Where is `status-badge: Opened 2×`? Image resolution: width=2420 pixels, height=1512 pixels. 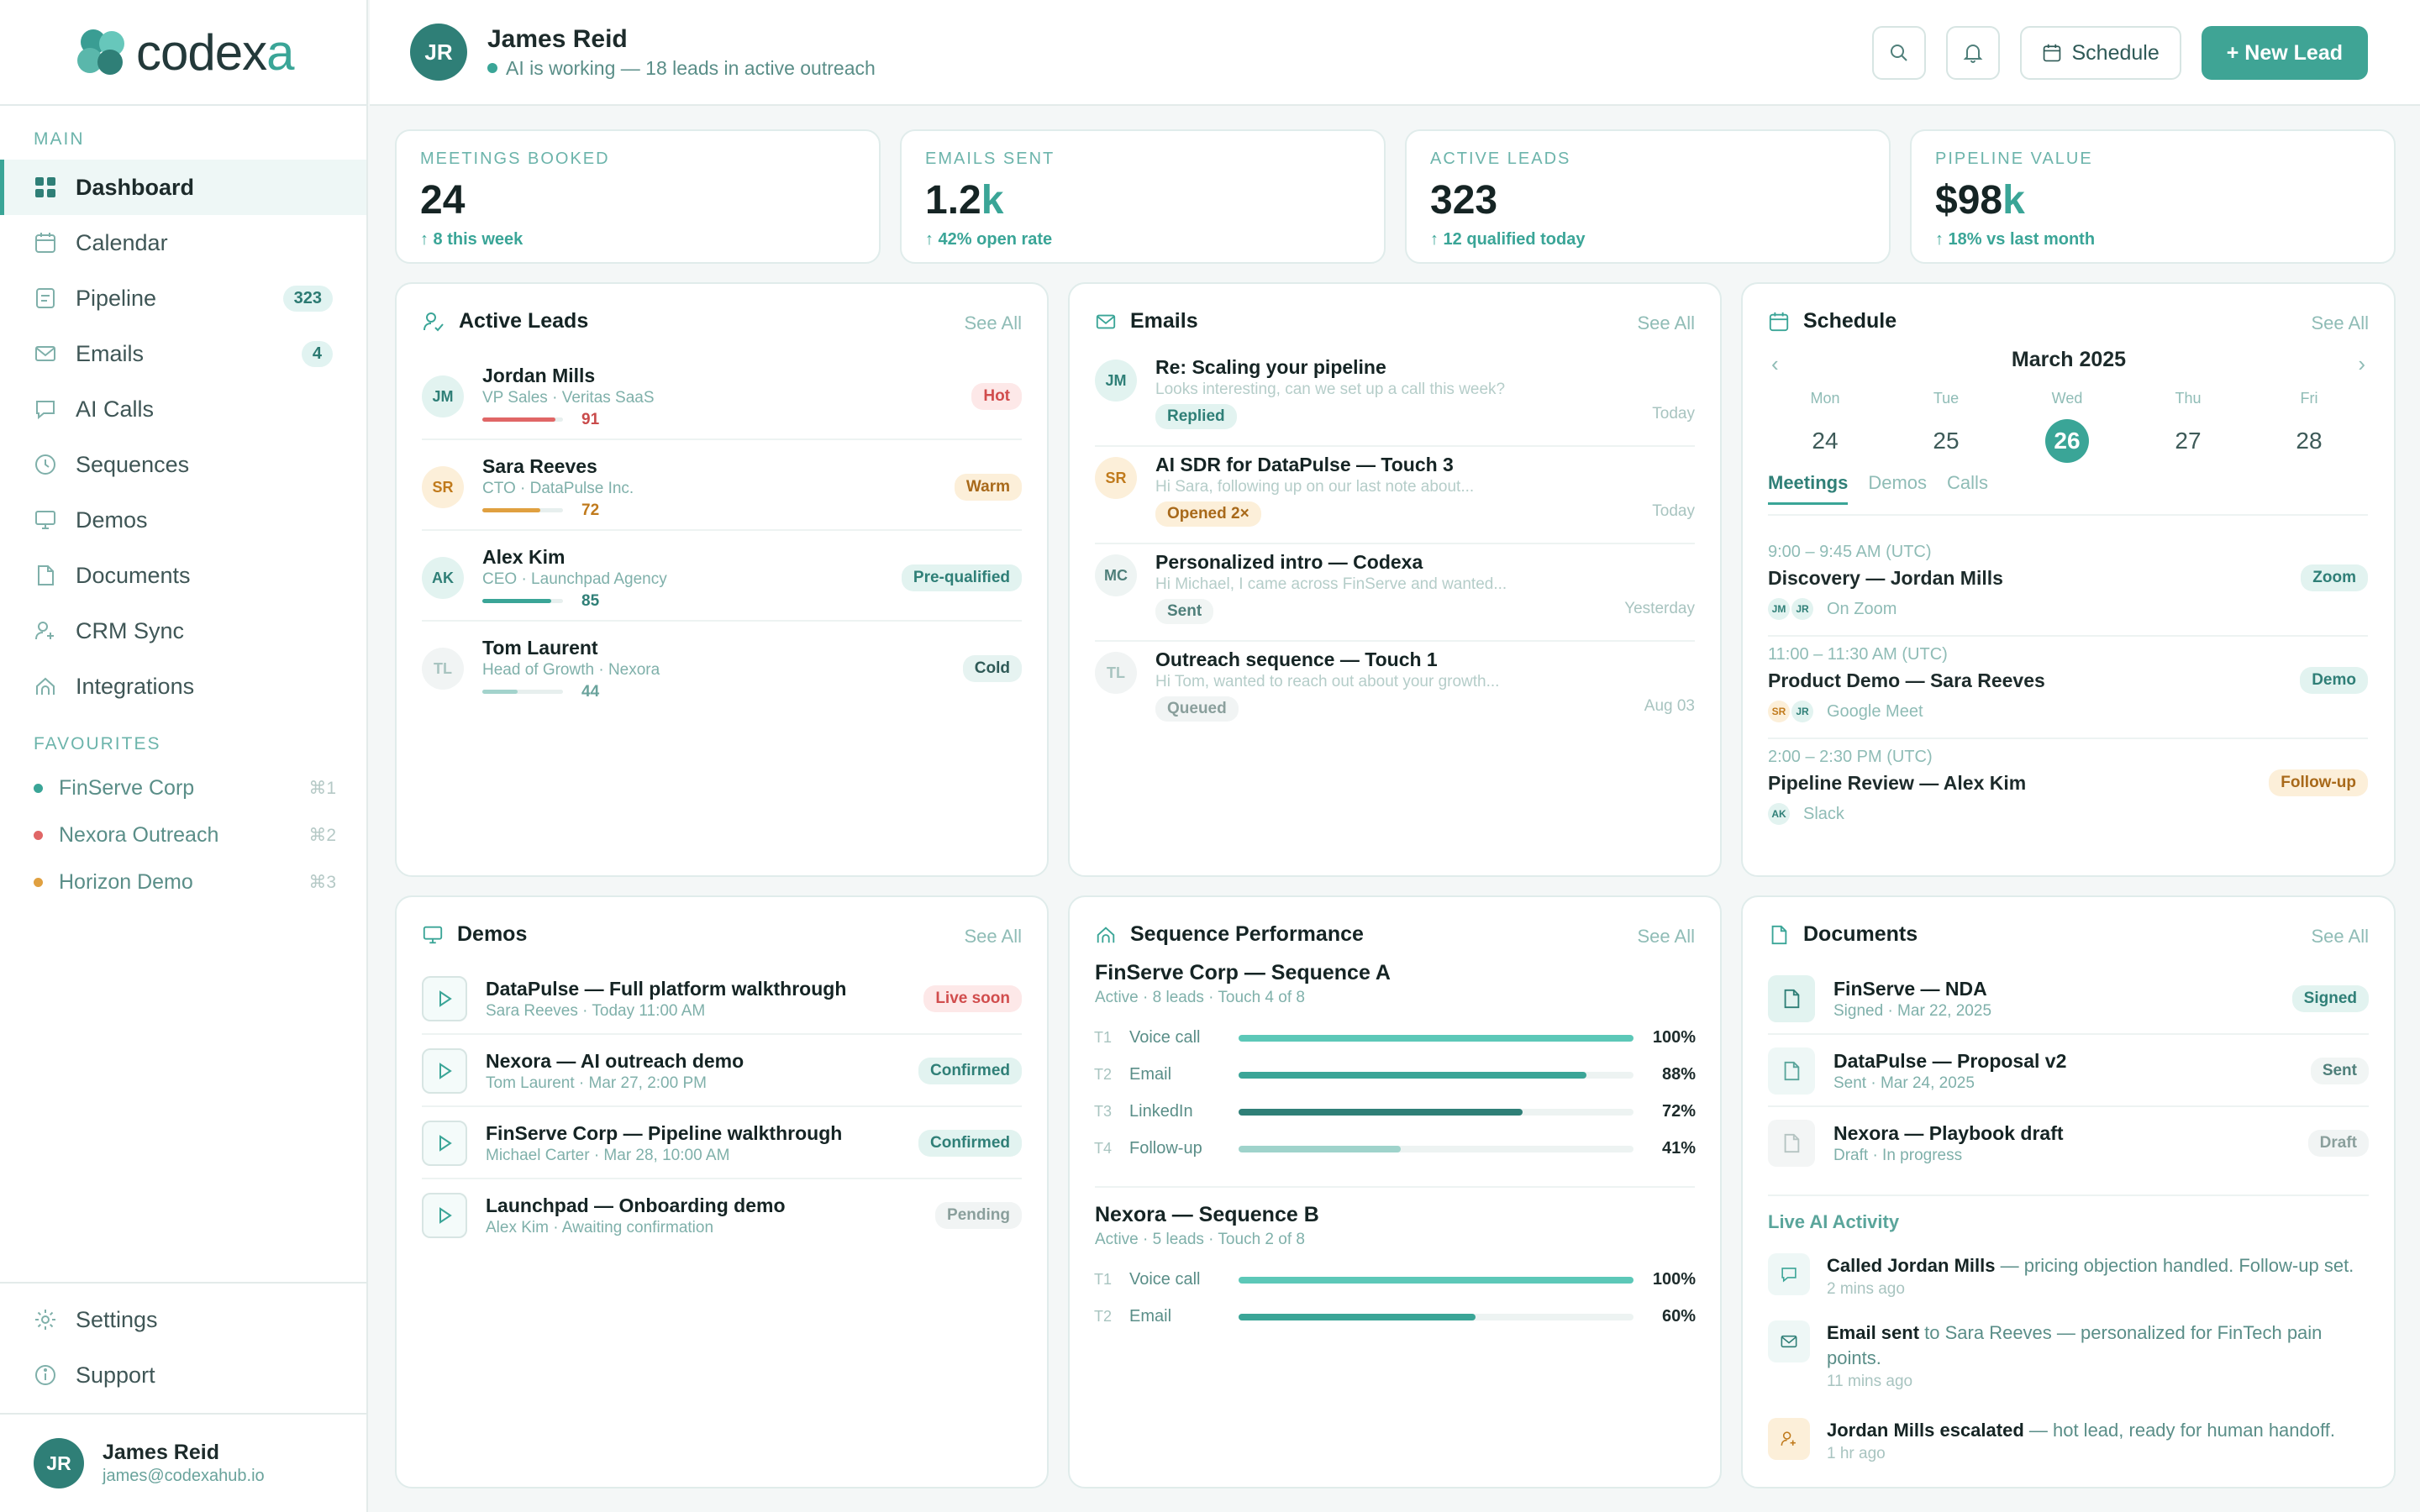
status-badge: Opened 2× is located at coordinates (1208, 514).